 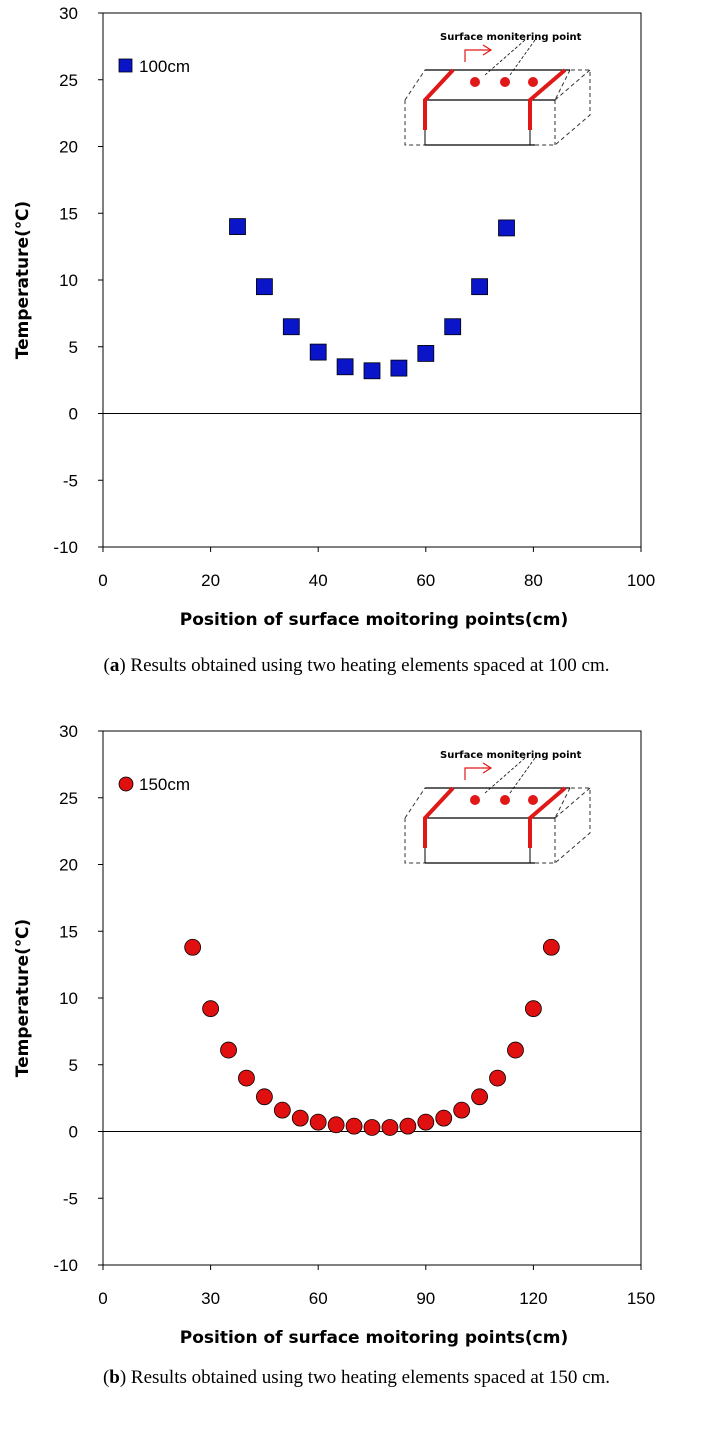 What do you see at coordinates (641, 1298) in the screenshot?
I see `x-tick-label: 150` at bounding box center [641, 1298].